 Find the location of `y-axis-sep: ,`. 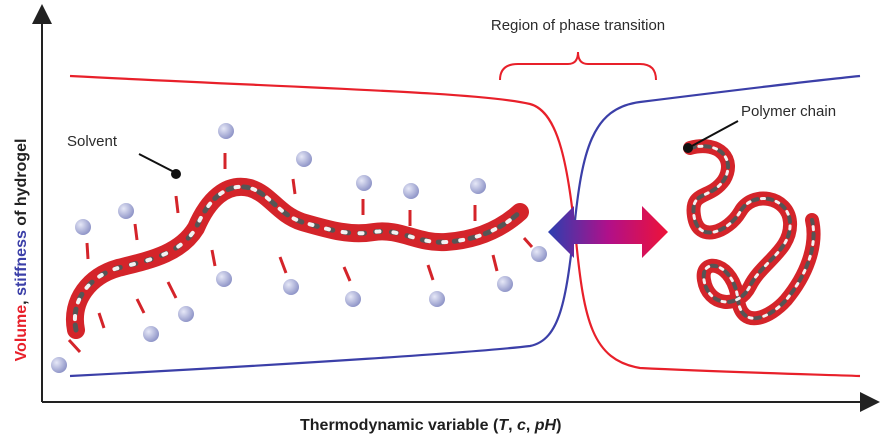

y-axis-sep: , is located at coordinates (21, 300).